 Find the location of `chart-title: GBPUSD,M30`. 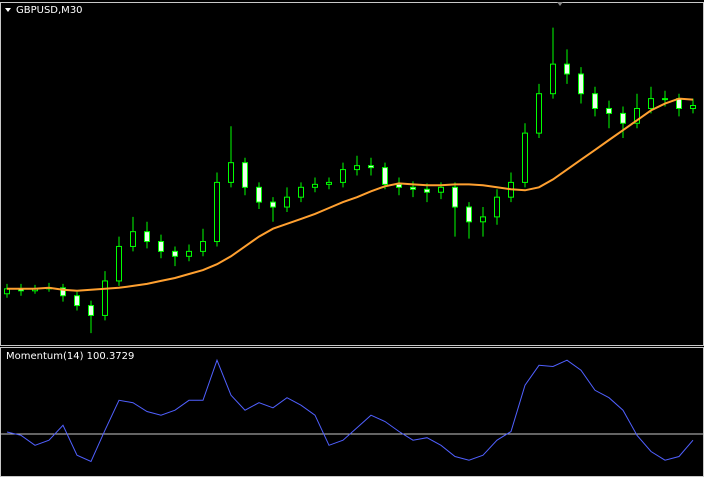

chart-title: GBPUSD,M30 is located at coordinates (49, 10).